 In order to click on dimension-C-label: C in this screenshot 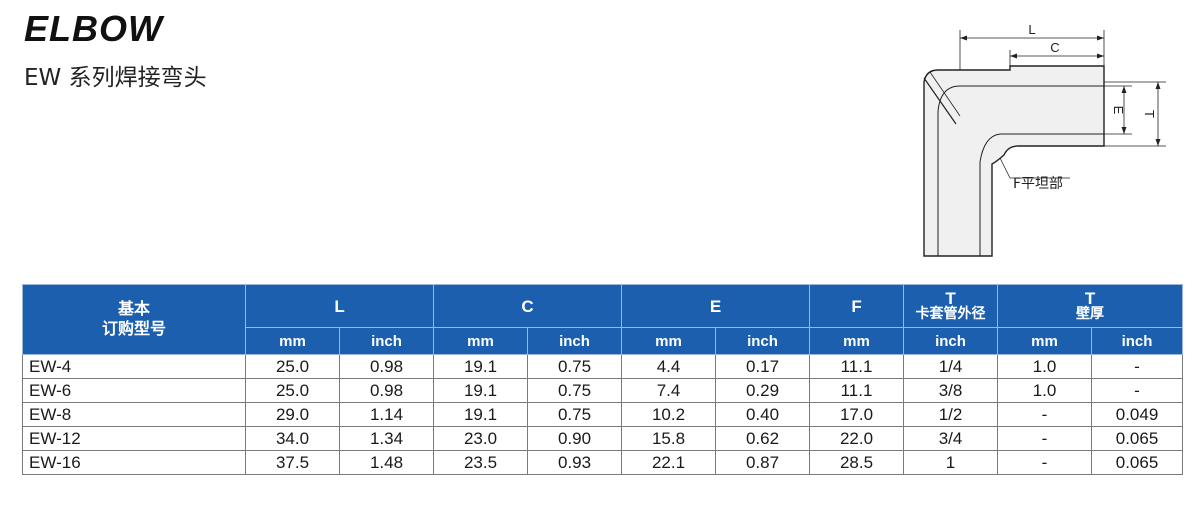, I will do `click(1054, 47)`.